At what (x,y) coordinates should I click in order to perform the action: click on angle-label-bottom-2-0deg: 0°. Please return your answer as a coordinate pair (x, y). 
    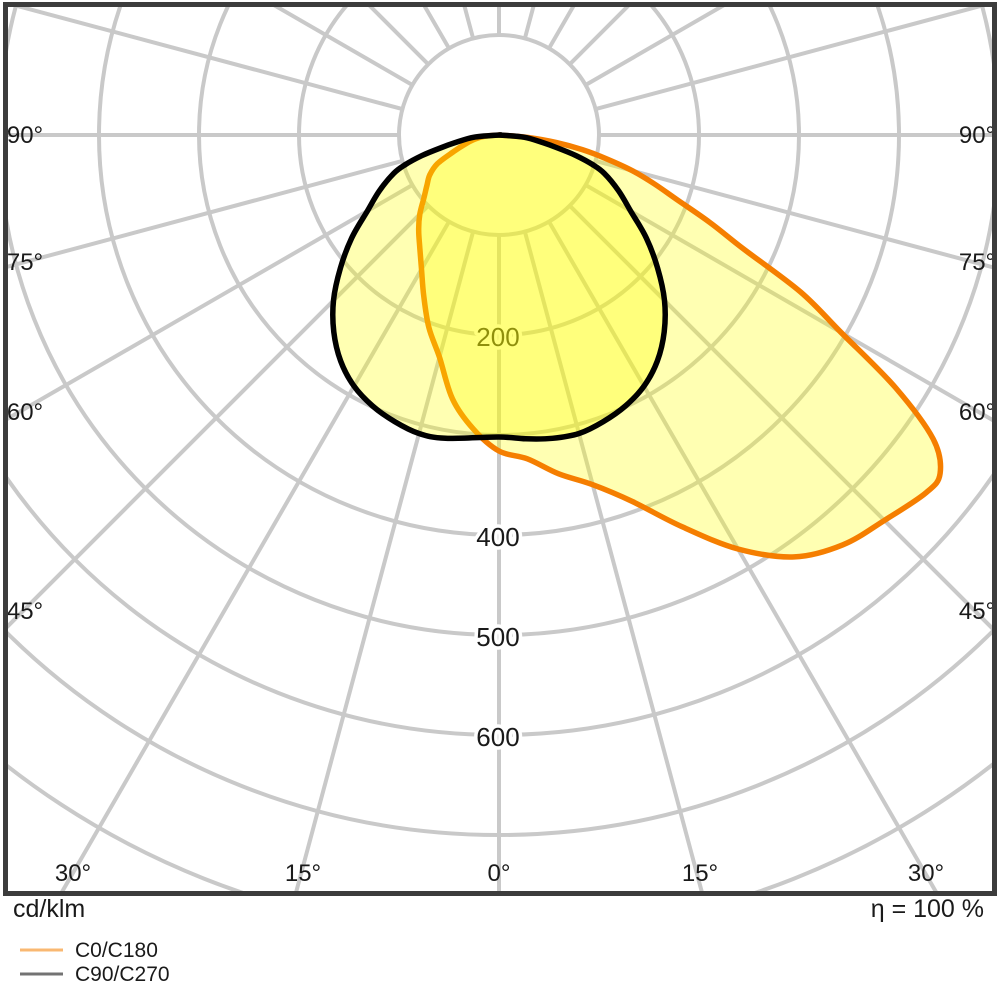
    Looking at the image, I should click on (499, 873).